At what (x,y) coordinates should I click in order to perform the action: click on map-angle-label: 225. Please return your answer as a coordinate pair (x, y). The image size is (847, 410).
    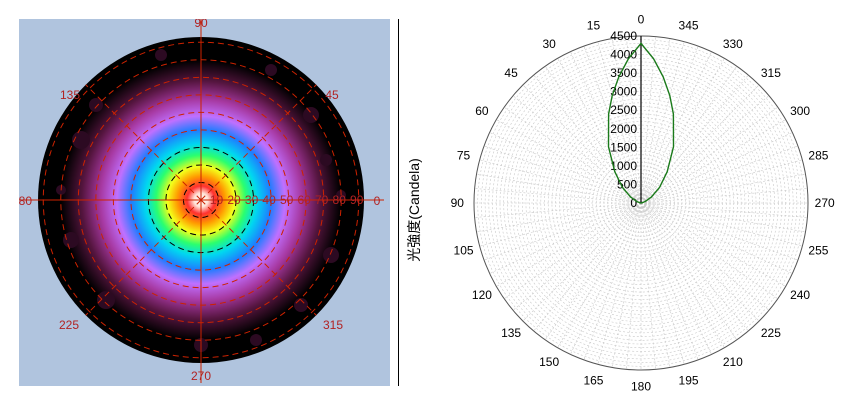
    Looking at the image, I should click on (69, 325).